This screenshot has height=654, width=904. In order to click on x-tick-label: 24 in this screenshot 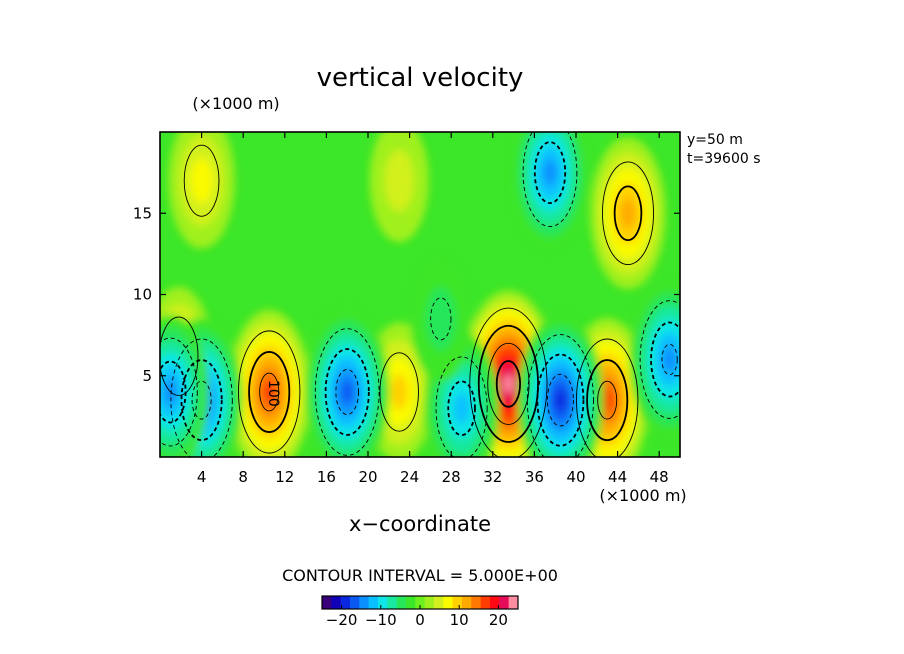, I will do `click(409, 477)`.